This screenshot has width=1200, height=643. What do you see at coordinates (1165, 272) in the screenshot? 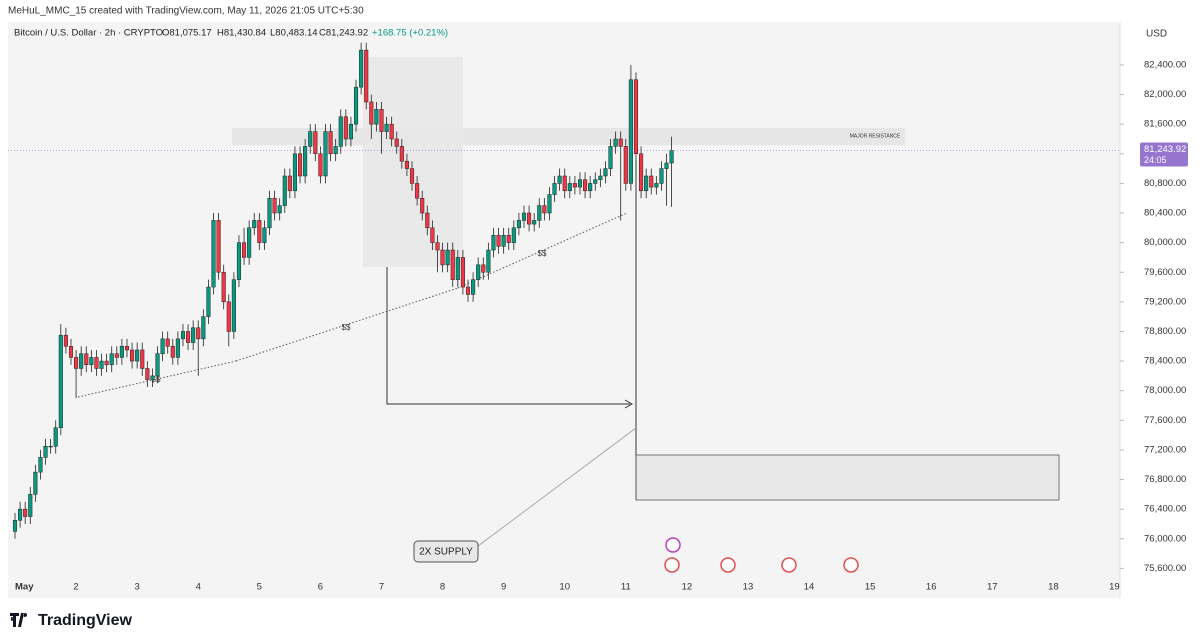
I see `y-tick-label: 79,600.00` at bounding box center [1165, 272].